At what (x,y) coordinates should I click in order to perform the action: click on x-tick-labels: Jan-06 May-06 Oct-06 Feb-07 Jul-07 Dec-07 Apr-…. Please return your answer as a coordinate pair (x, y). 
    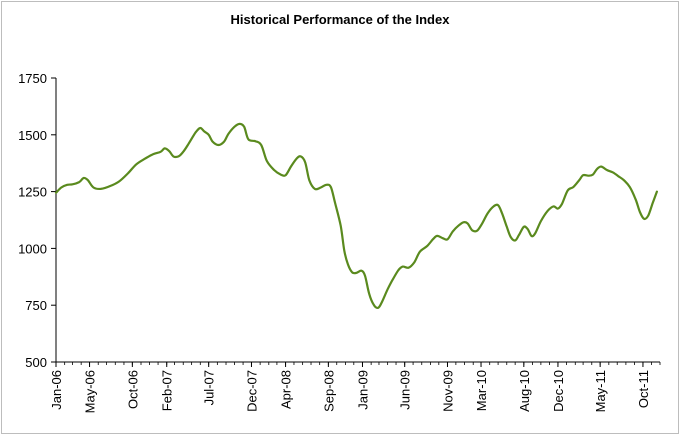
    Looking at the image, I should click on (350, 391).